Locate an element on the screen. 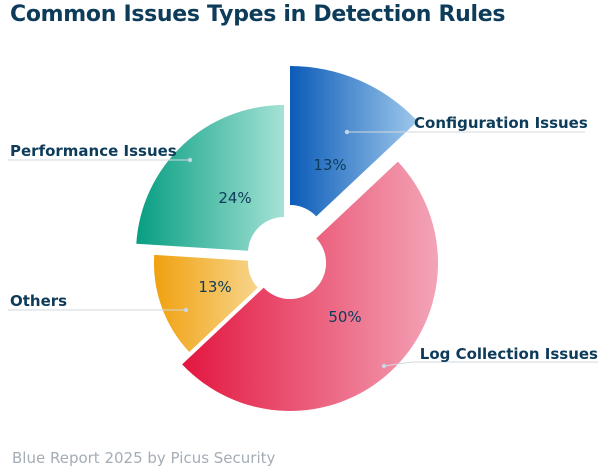 The height and width of the screenshot is (470, 600). slice-configuration-issues is located at coordinates (354, 141).